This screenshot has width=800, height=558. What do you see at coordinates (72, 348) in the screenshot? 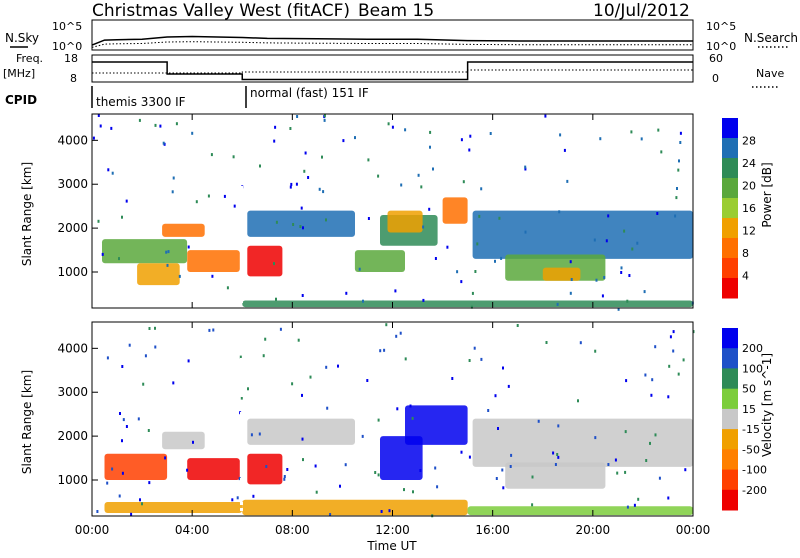
I see `velocity-ytick-label: 4000` at bounding box center [72, 348].